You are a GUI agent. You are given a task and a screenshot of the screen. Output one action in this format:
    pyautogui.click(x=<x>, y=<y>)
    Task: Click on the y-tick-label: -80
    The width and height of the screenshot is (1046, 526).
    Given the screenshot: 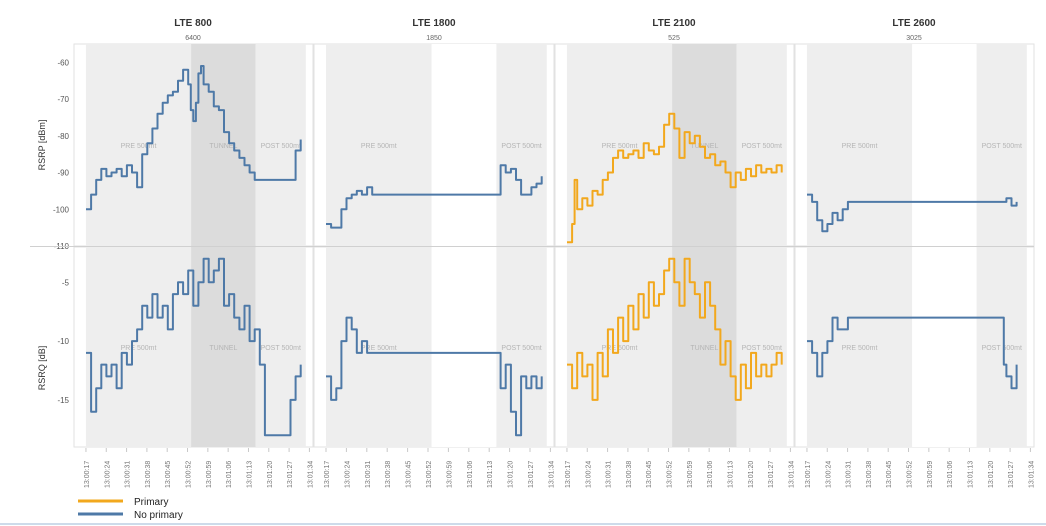 What is the action you would take?
    pyautogui.click(x=63, y=136)
    